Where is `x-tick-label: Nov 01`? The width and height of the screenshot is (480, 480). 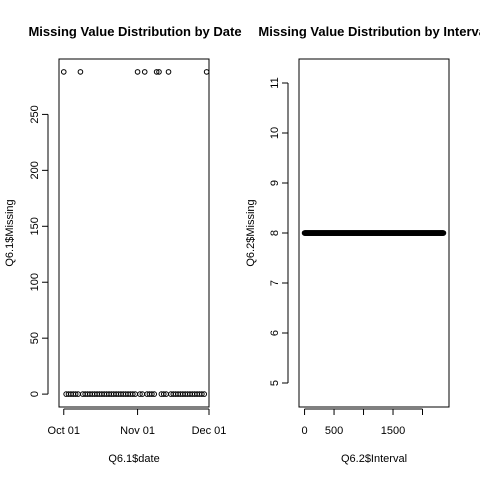 x-tick-label: Nov 01 is located at coordinates (137, 431).